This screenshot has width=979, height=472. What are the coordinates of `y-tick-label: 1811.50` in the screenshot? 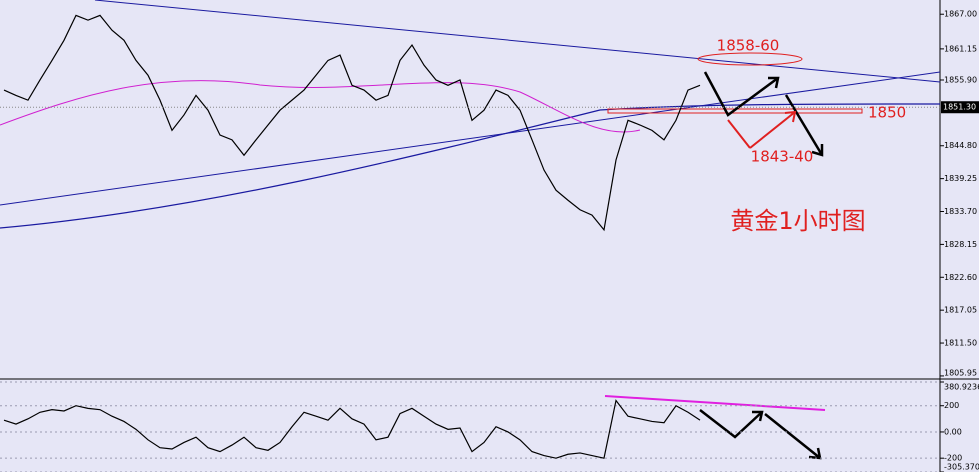 It's located at (960, 343).